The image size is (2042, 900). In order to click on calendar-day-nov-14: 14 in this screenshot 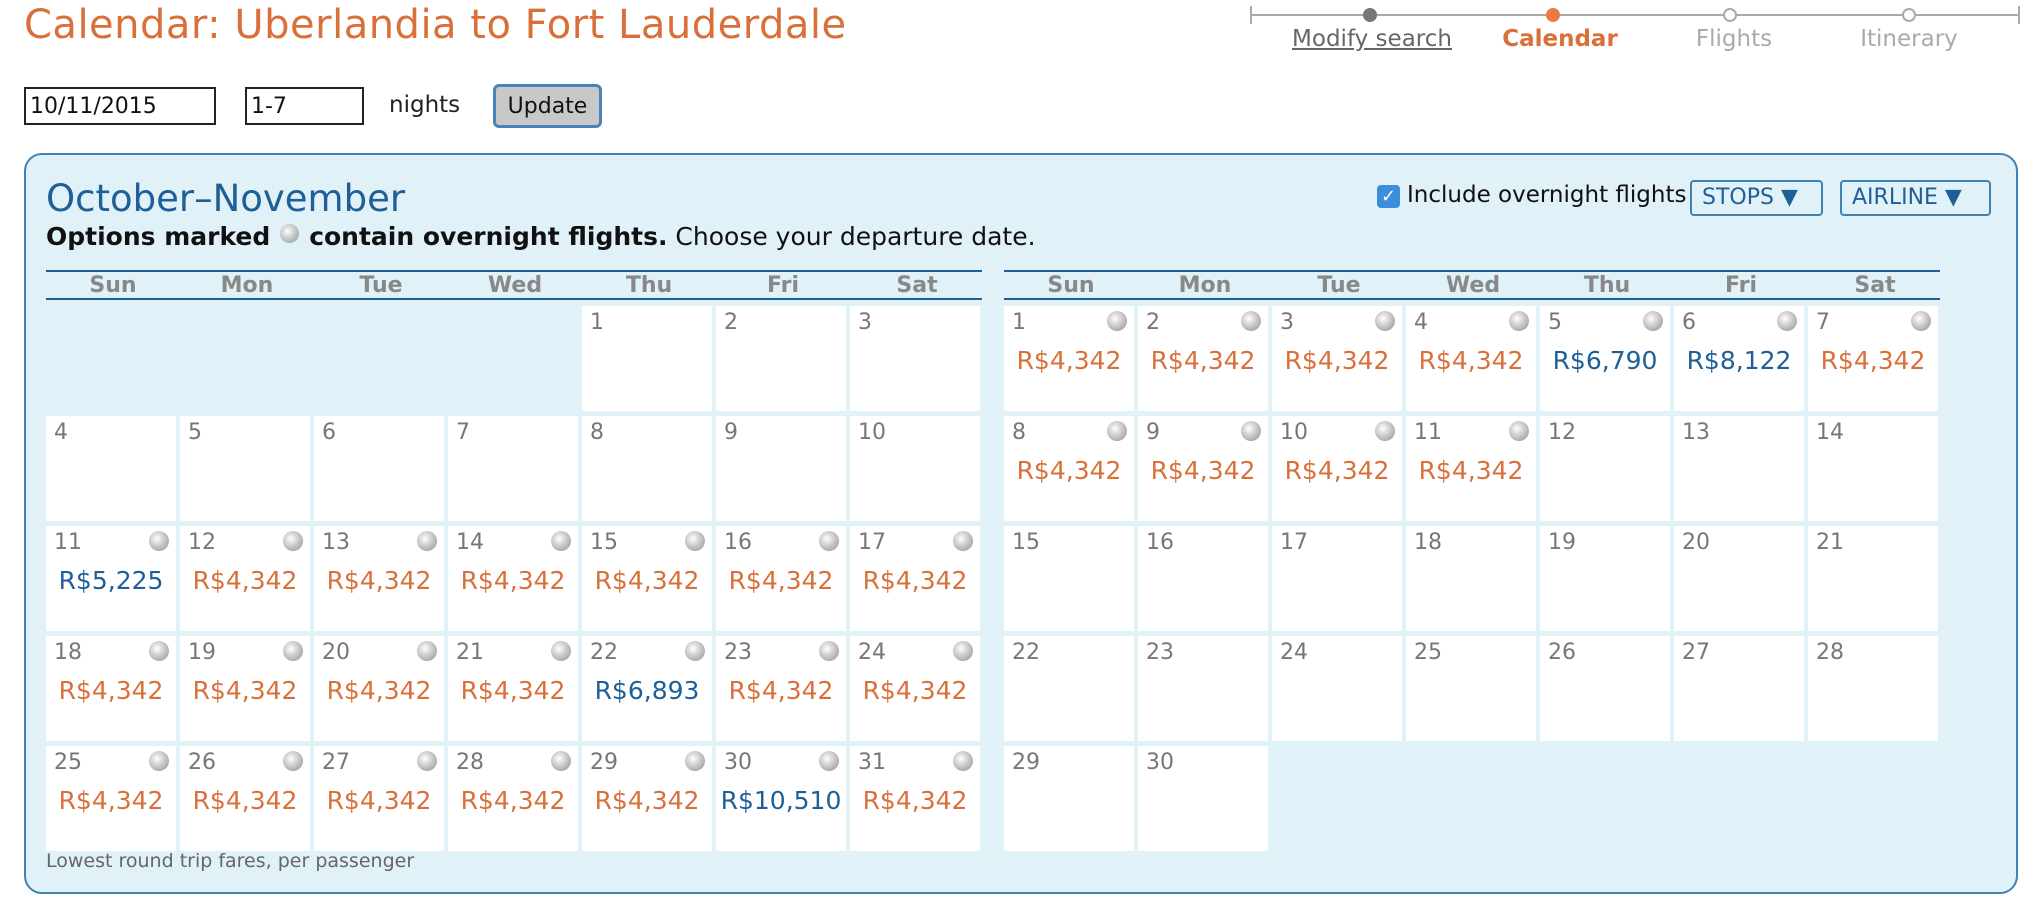, I will do `click(1873, 468)`.